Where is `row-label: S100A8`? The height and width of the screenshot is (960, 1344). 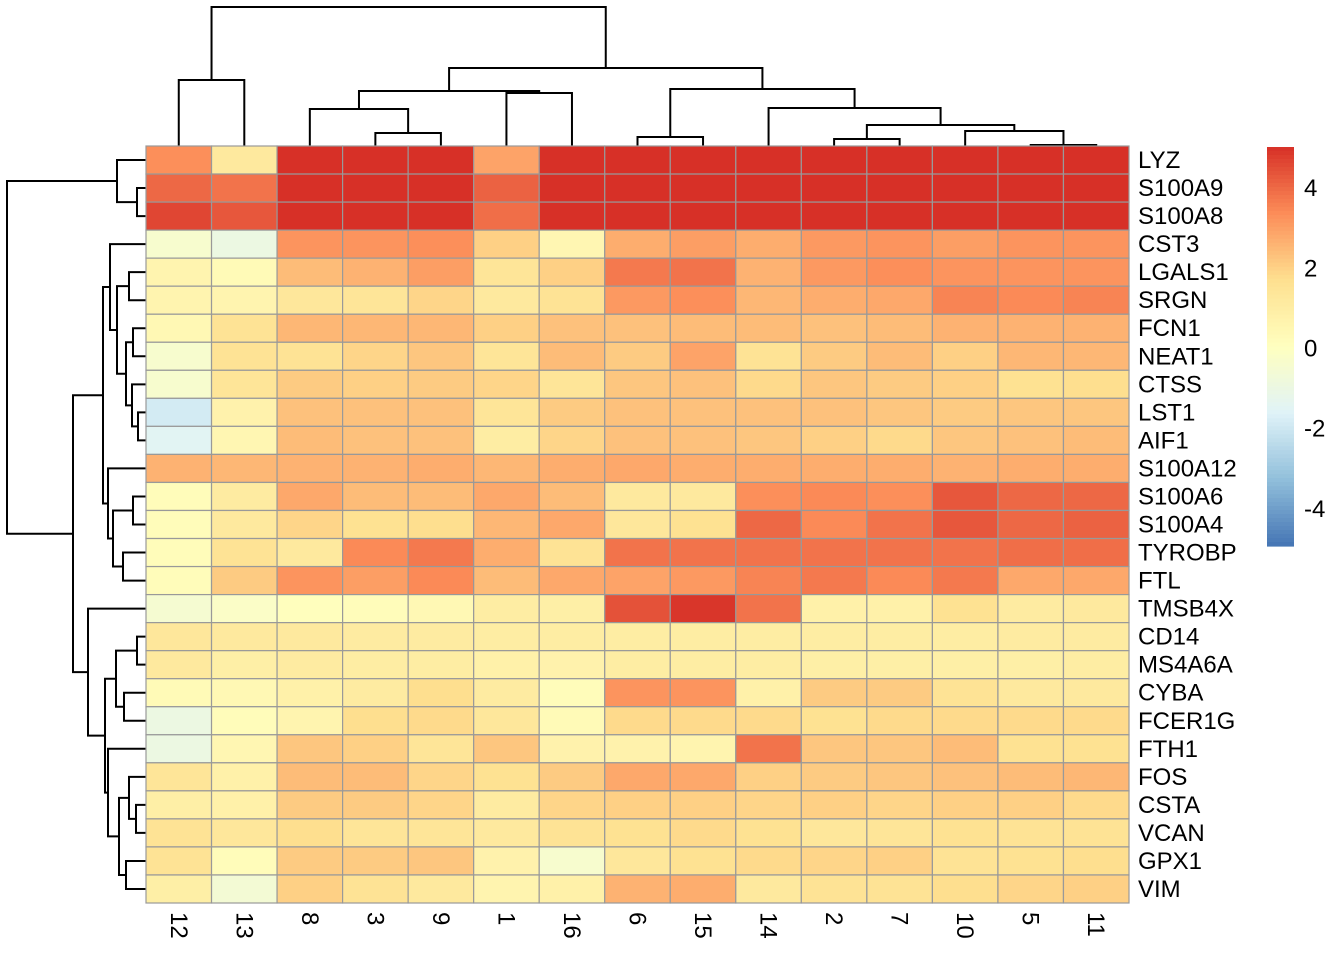
row-label: S100A8 is located at coordinates (1180, 216).